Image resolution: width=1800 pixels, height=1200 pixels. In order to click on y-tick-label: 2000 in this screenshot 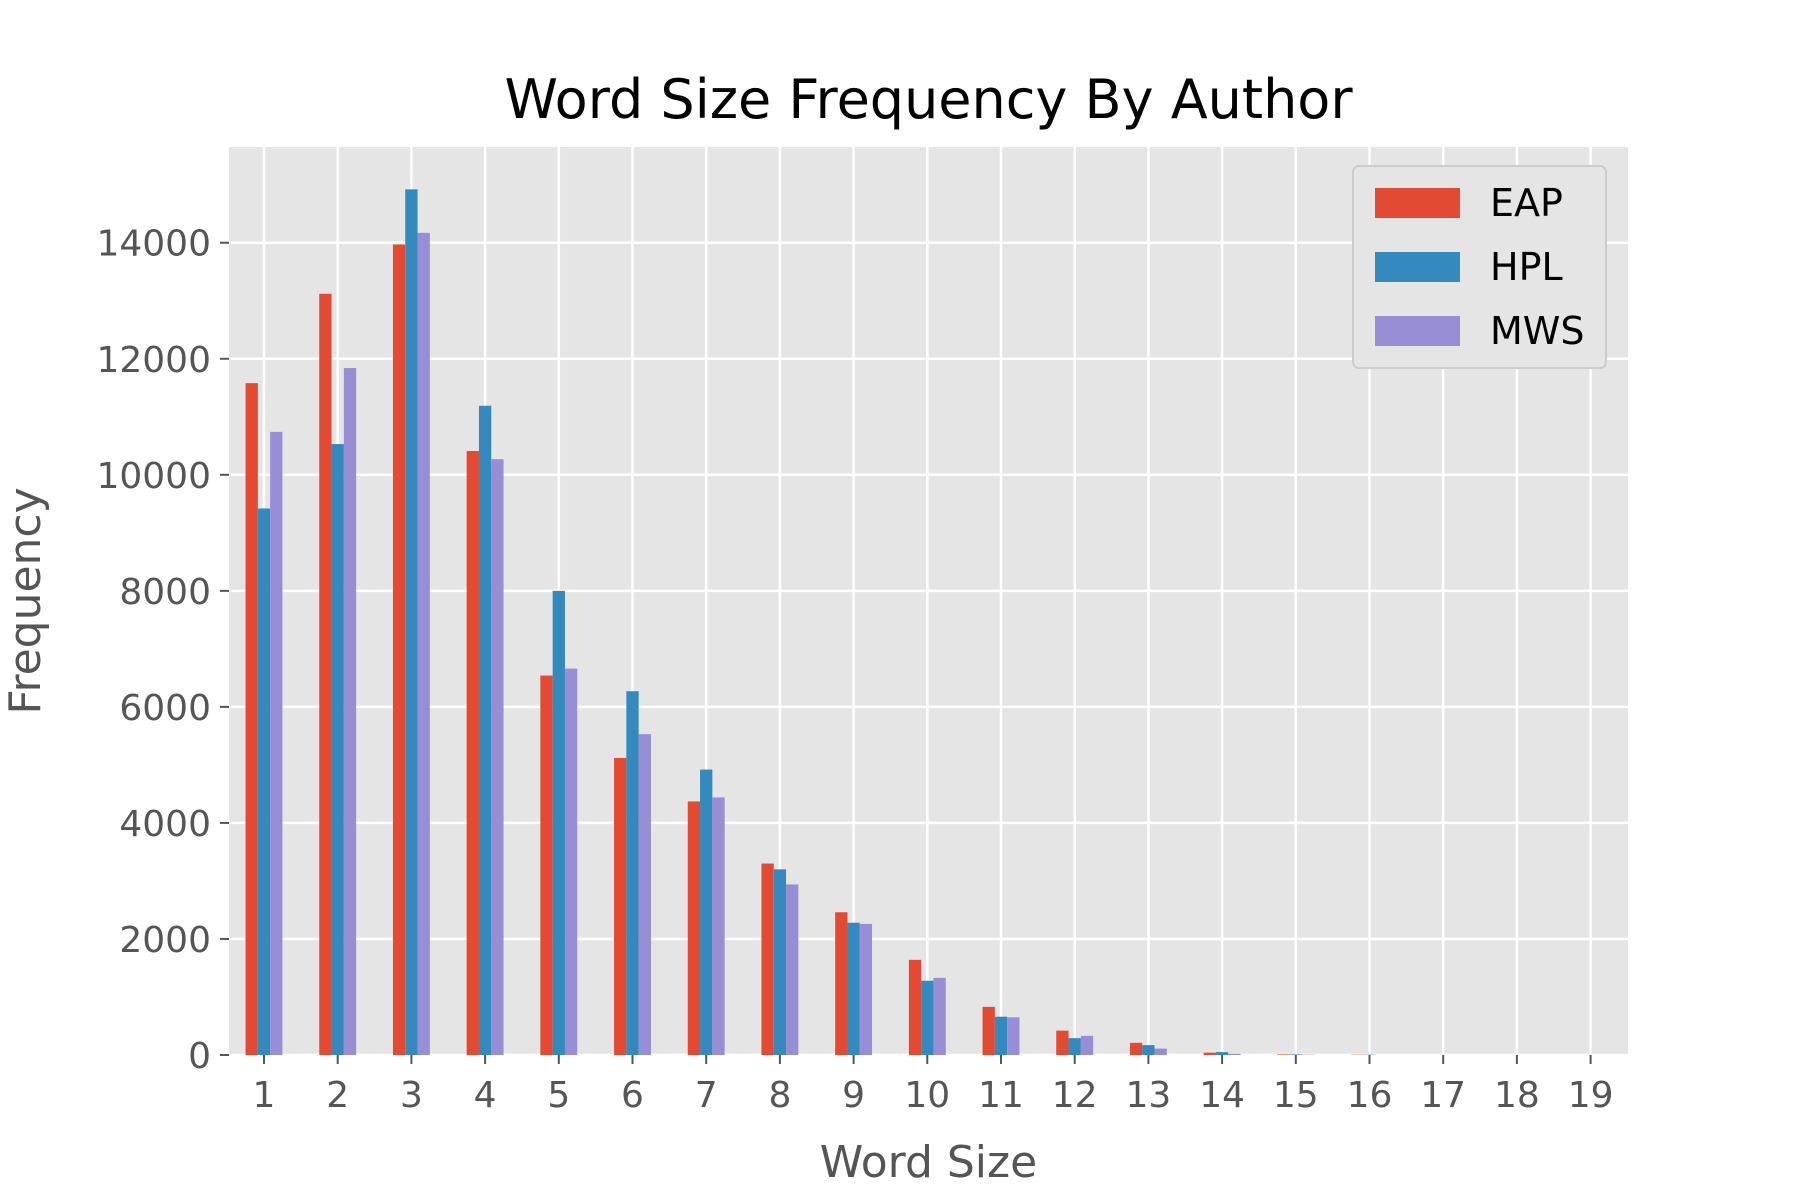, I will do `click(165, 940)`.